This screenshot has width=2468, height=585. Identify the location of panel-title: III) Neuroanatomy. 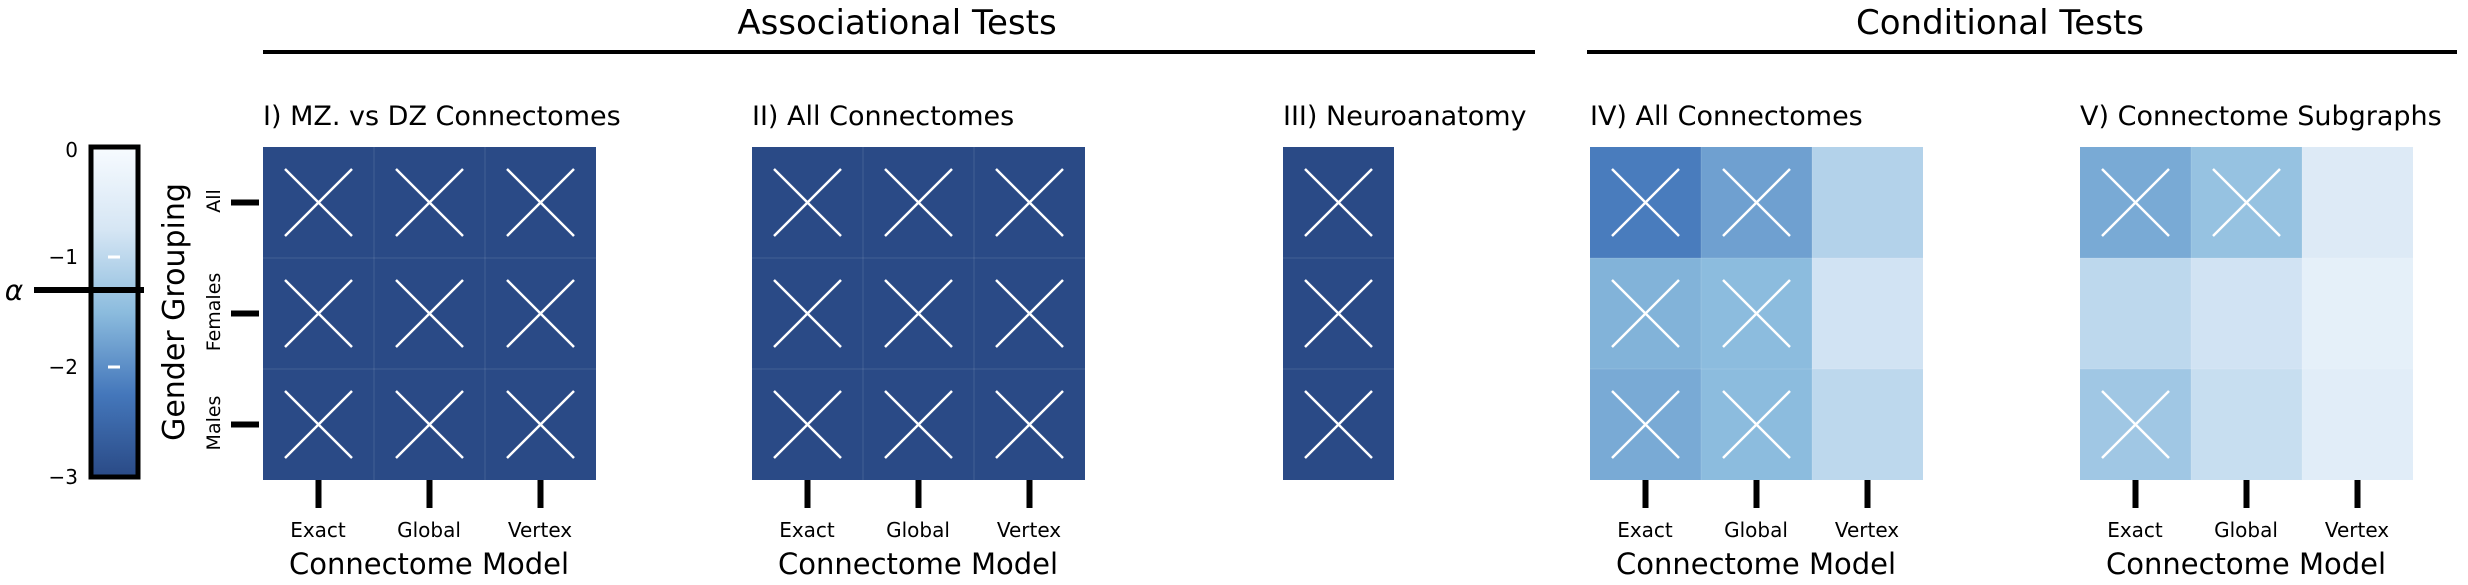
(1405, 116).